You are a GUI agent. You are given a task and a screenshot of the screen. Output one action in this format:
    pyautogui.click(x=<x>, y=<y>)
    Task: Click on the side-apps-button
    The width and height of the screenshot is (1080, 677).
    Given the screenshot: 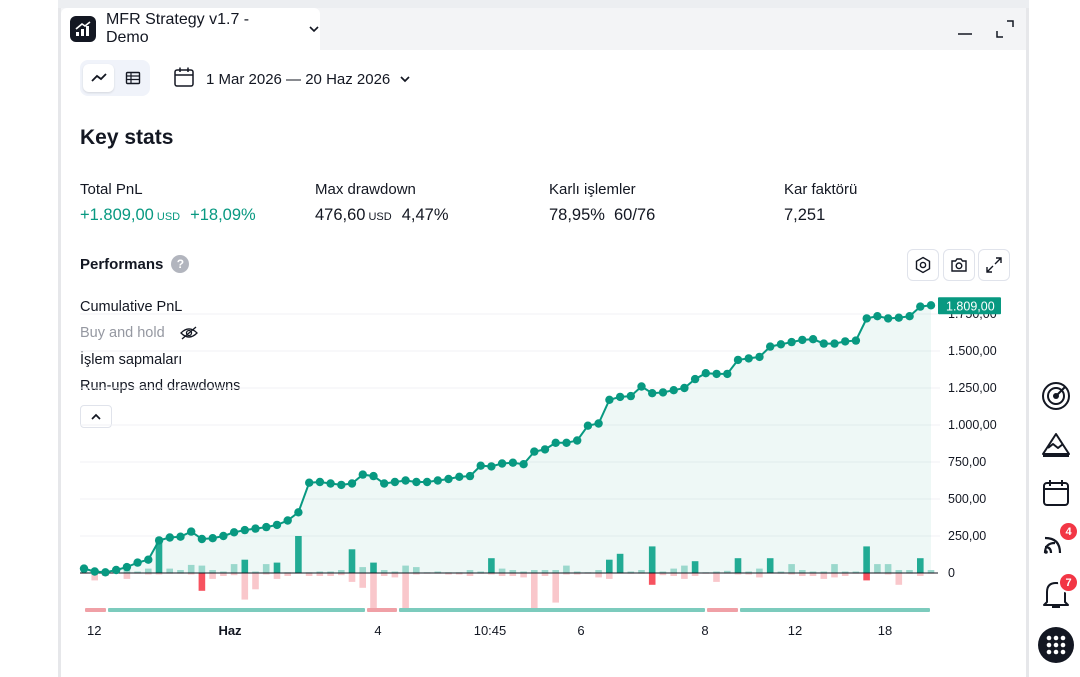 What is the action you would take?
    pyautogui.click(x=1056, y=645)
    